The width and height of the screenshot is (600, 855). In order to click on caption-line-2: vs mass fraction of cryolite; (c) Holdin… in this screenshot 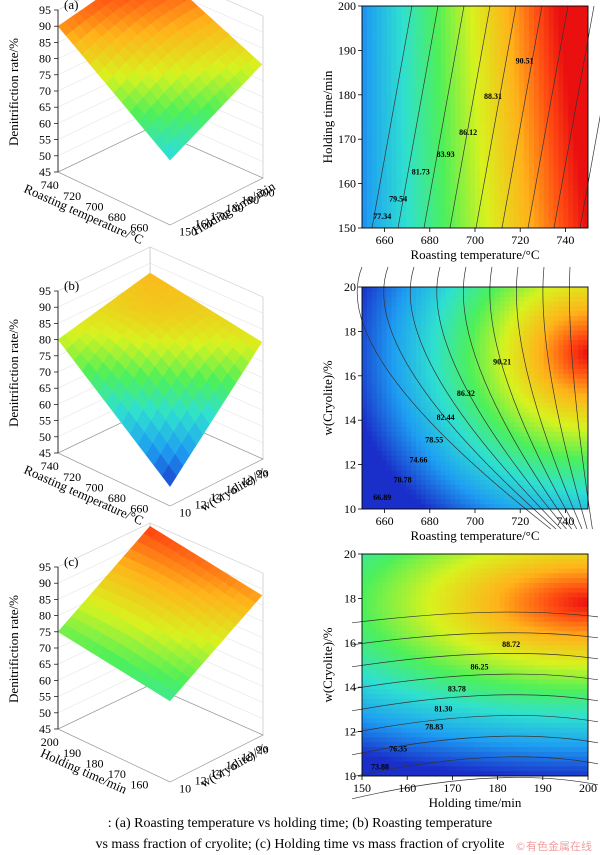, I will do `click(300, 844)`.